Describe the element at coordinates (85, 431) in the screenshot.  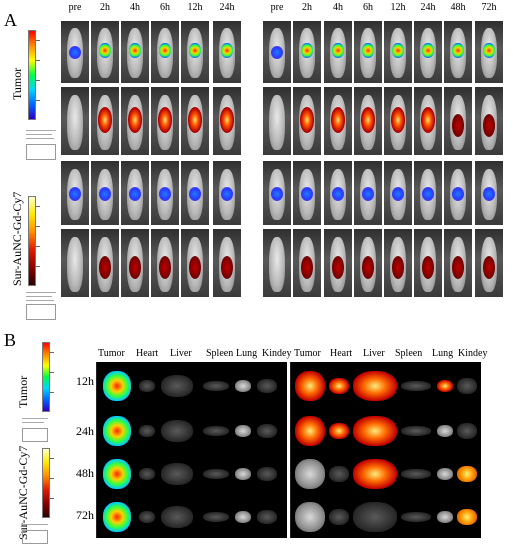
I see `row-time-label: 24h` at that location.